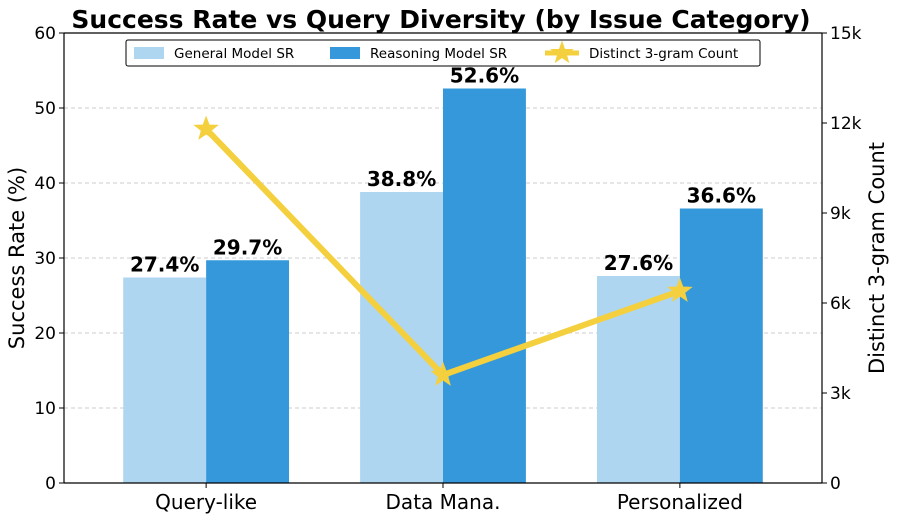  What do you see at coordinates (638, 263) in the screenshot?
I see `bar-label: 27.6%` at bounding box center [638, 263].